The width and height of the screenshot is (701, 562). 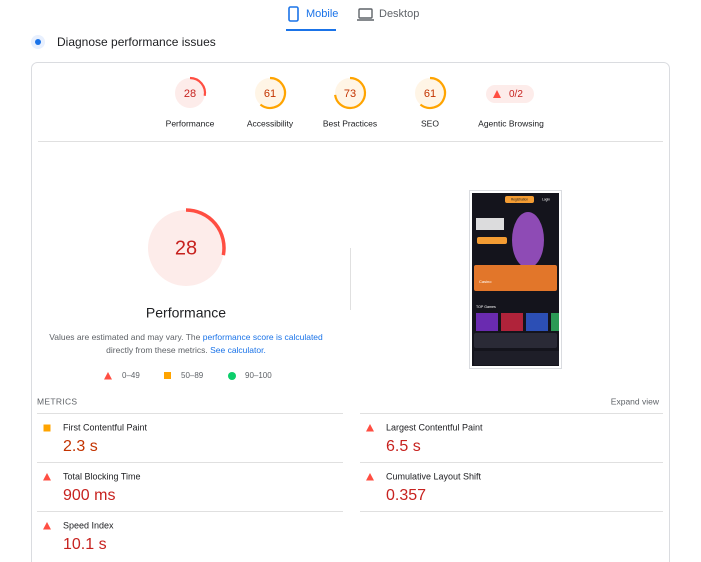 I want to click on tab-mobile: Mobile, so click(x=322, y=14).